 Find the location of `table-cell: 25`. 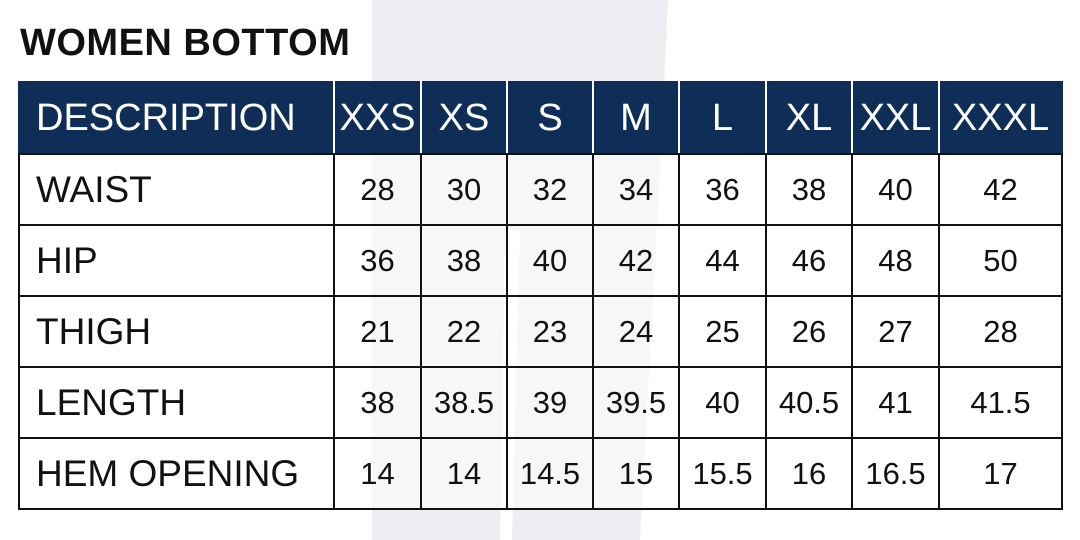

table-cell: 25 is located at coordinates (722, 331).